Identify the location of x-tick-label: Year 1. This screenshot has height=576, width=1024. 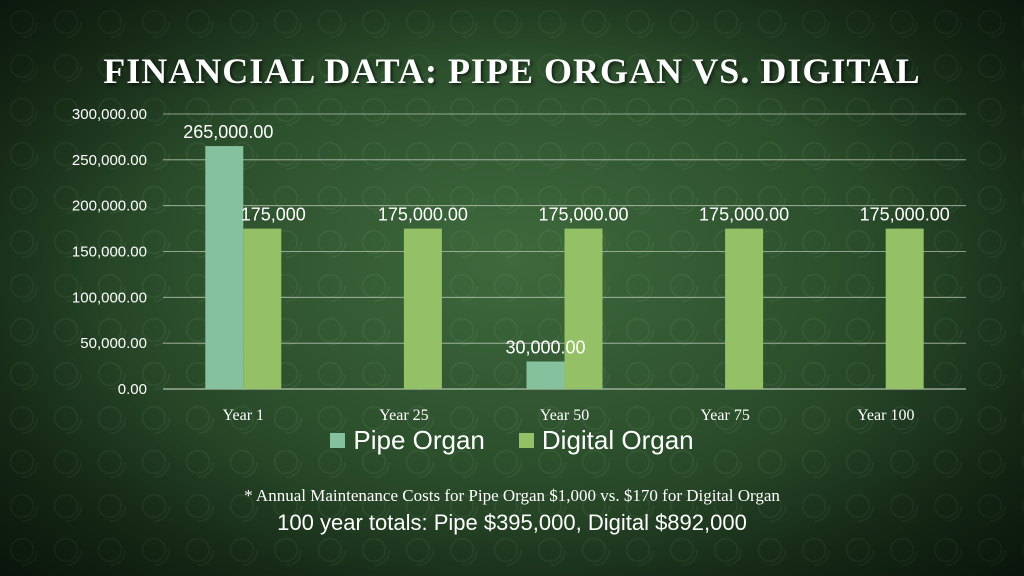
(243, 415).